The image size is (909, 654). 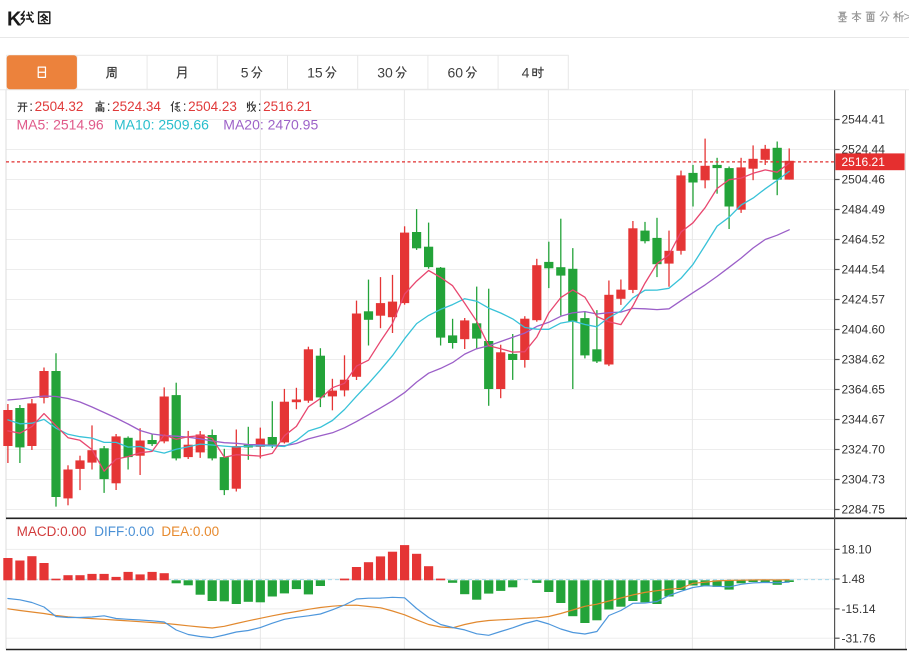 I want to click on svg-text: K, so click(x=14, y=20).